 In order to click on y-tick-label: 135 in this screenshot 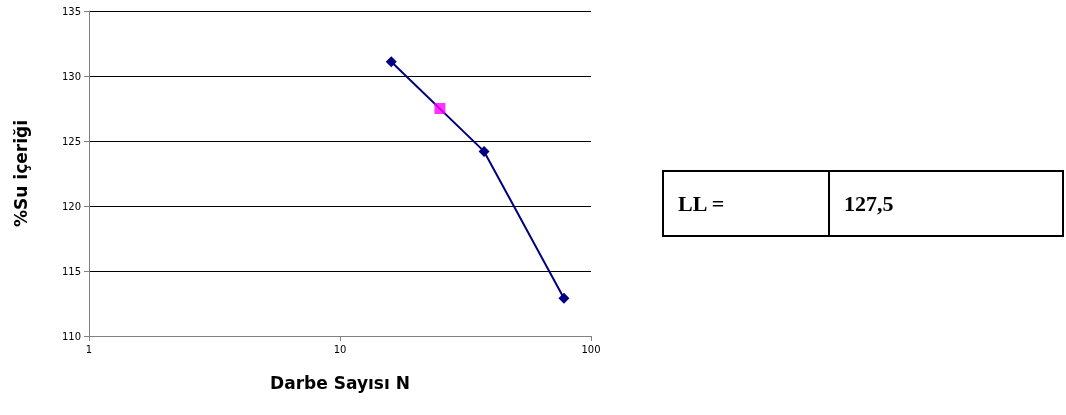, I will do `click(71, 11)`.